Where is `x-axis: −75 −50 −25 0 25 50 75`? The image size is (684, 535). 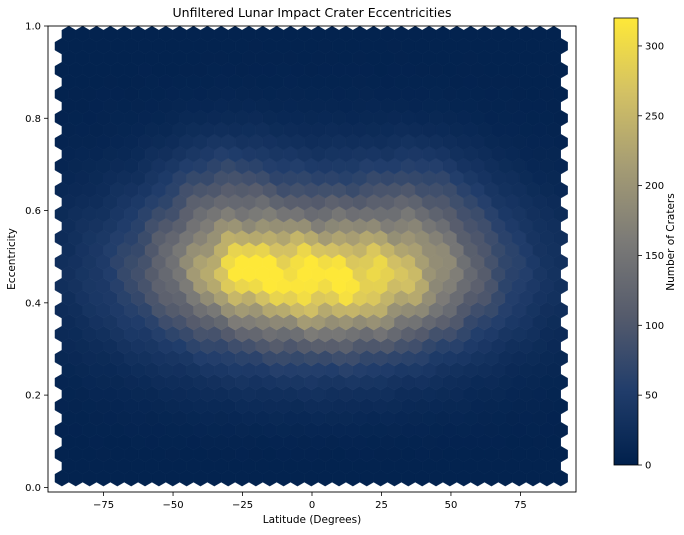 x-axis: −75 −50 −25 0 25 50 75 is located at coordinates (310, 501).